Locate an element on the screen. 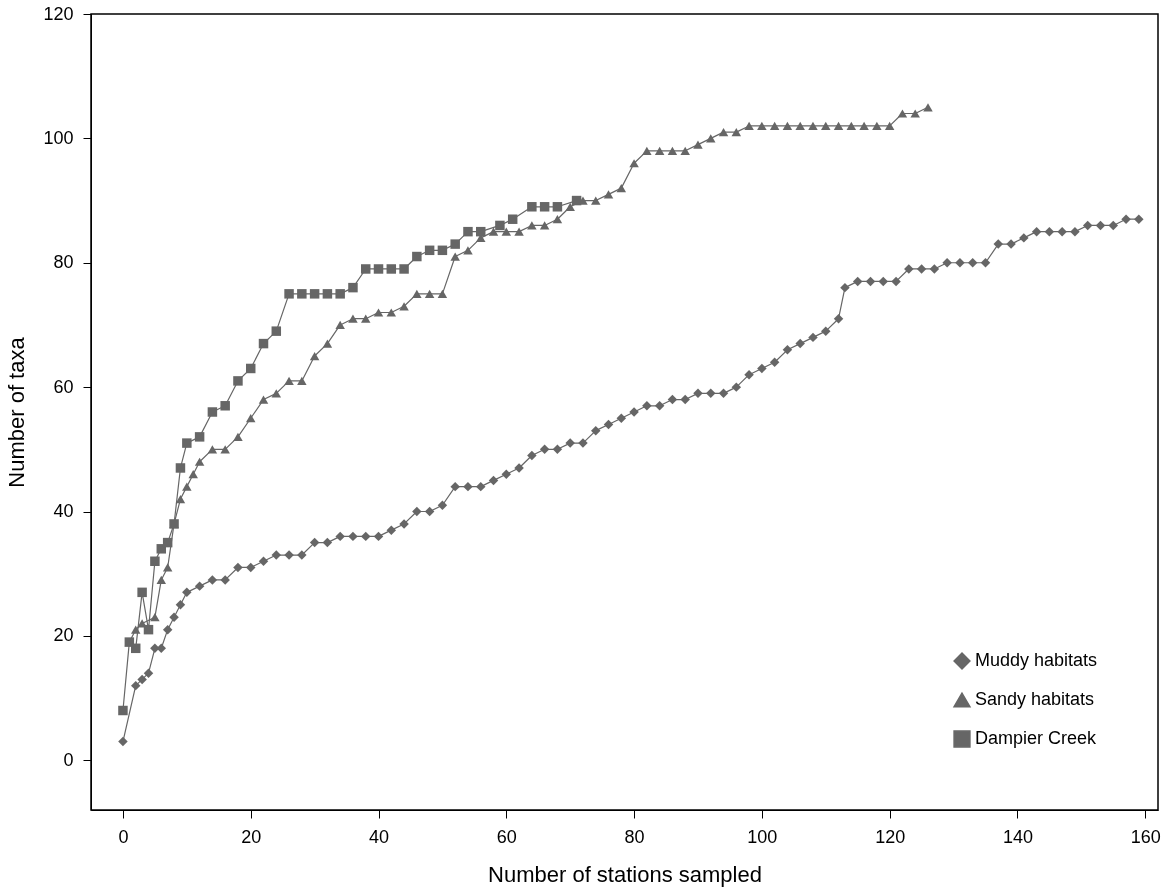 Image resolution: width=1165 pixels, height=890 pixels. y-tick-label: 80 is located at coordinates (63, 262).